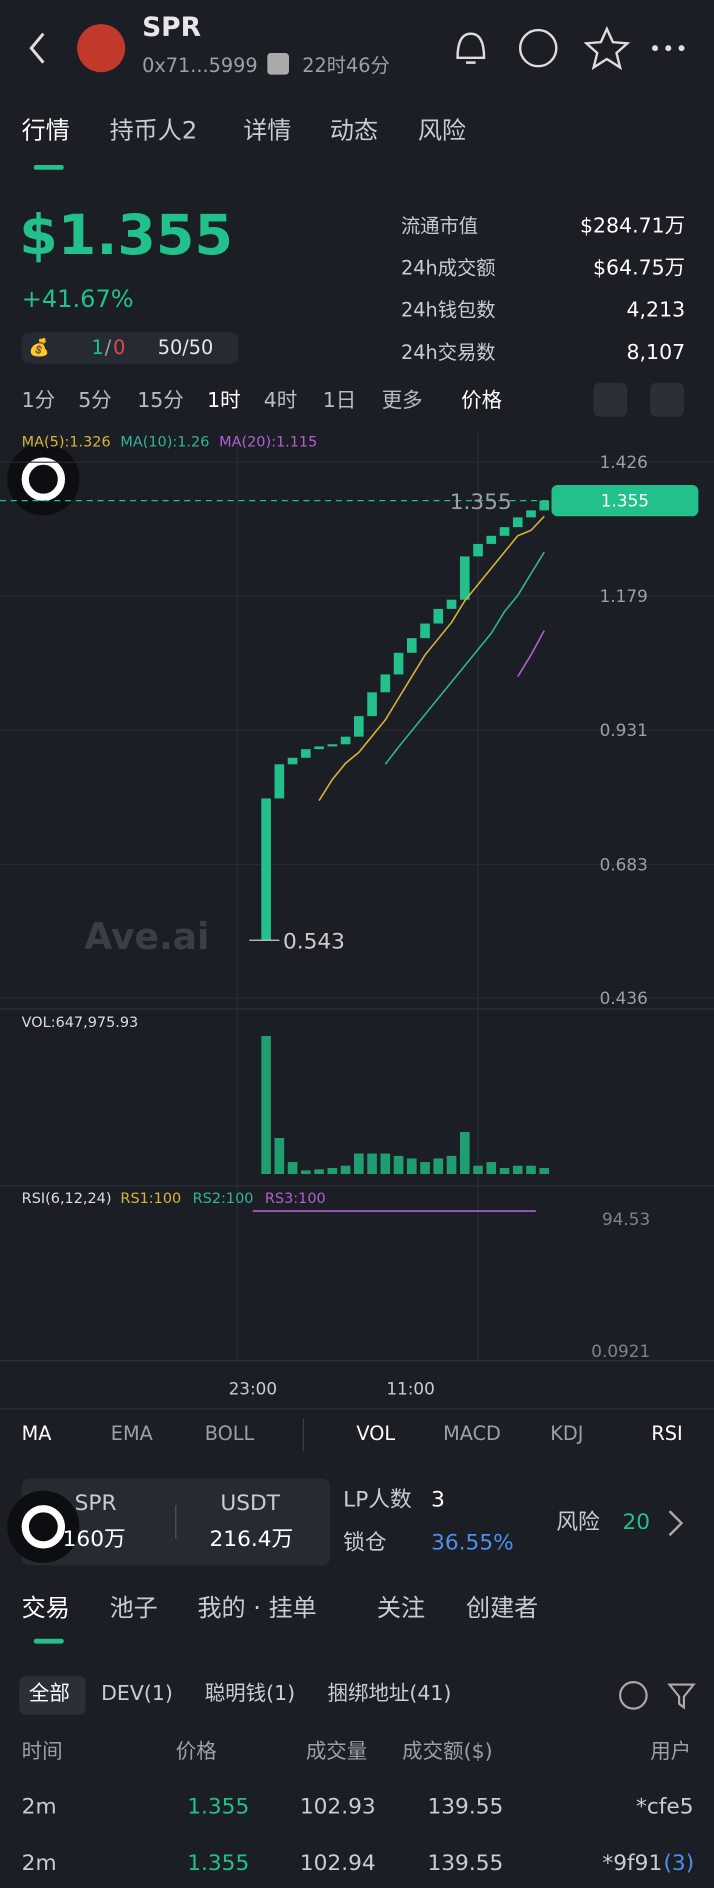 The image size is (714, 1888). What do you see at coordinates (97, 347) in the screenshot?
I see `ratio: 1` at bounding box center [97, 347].